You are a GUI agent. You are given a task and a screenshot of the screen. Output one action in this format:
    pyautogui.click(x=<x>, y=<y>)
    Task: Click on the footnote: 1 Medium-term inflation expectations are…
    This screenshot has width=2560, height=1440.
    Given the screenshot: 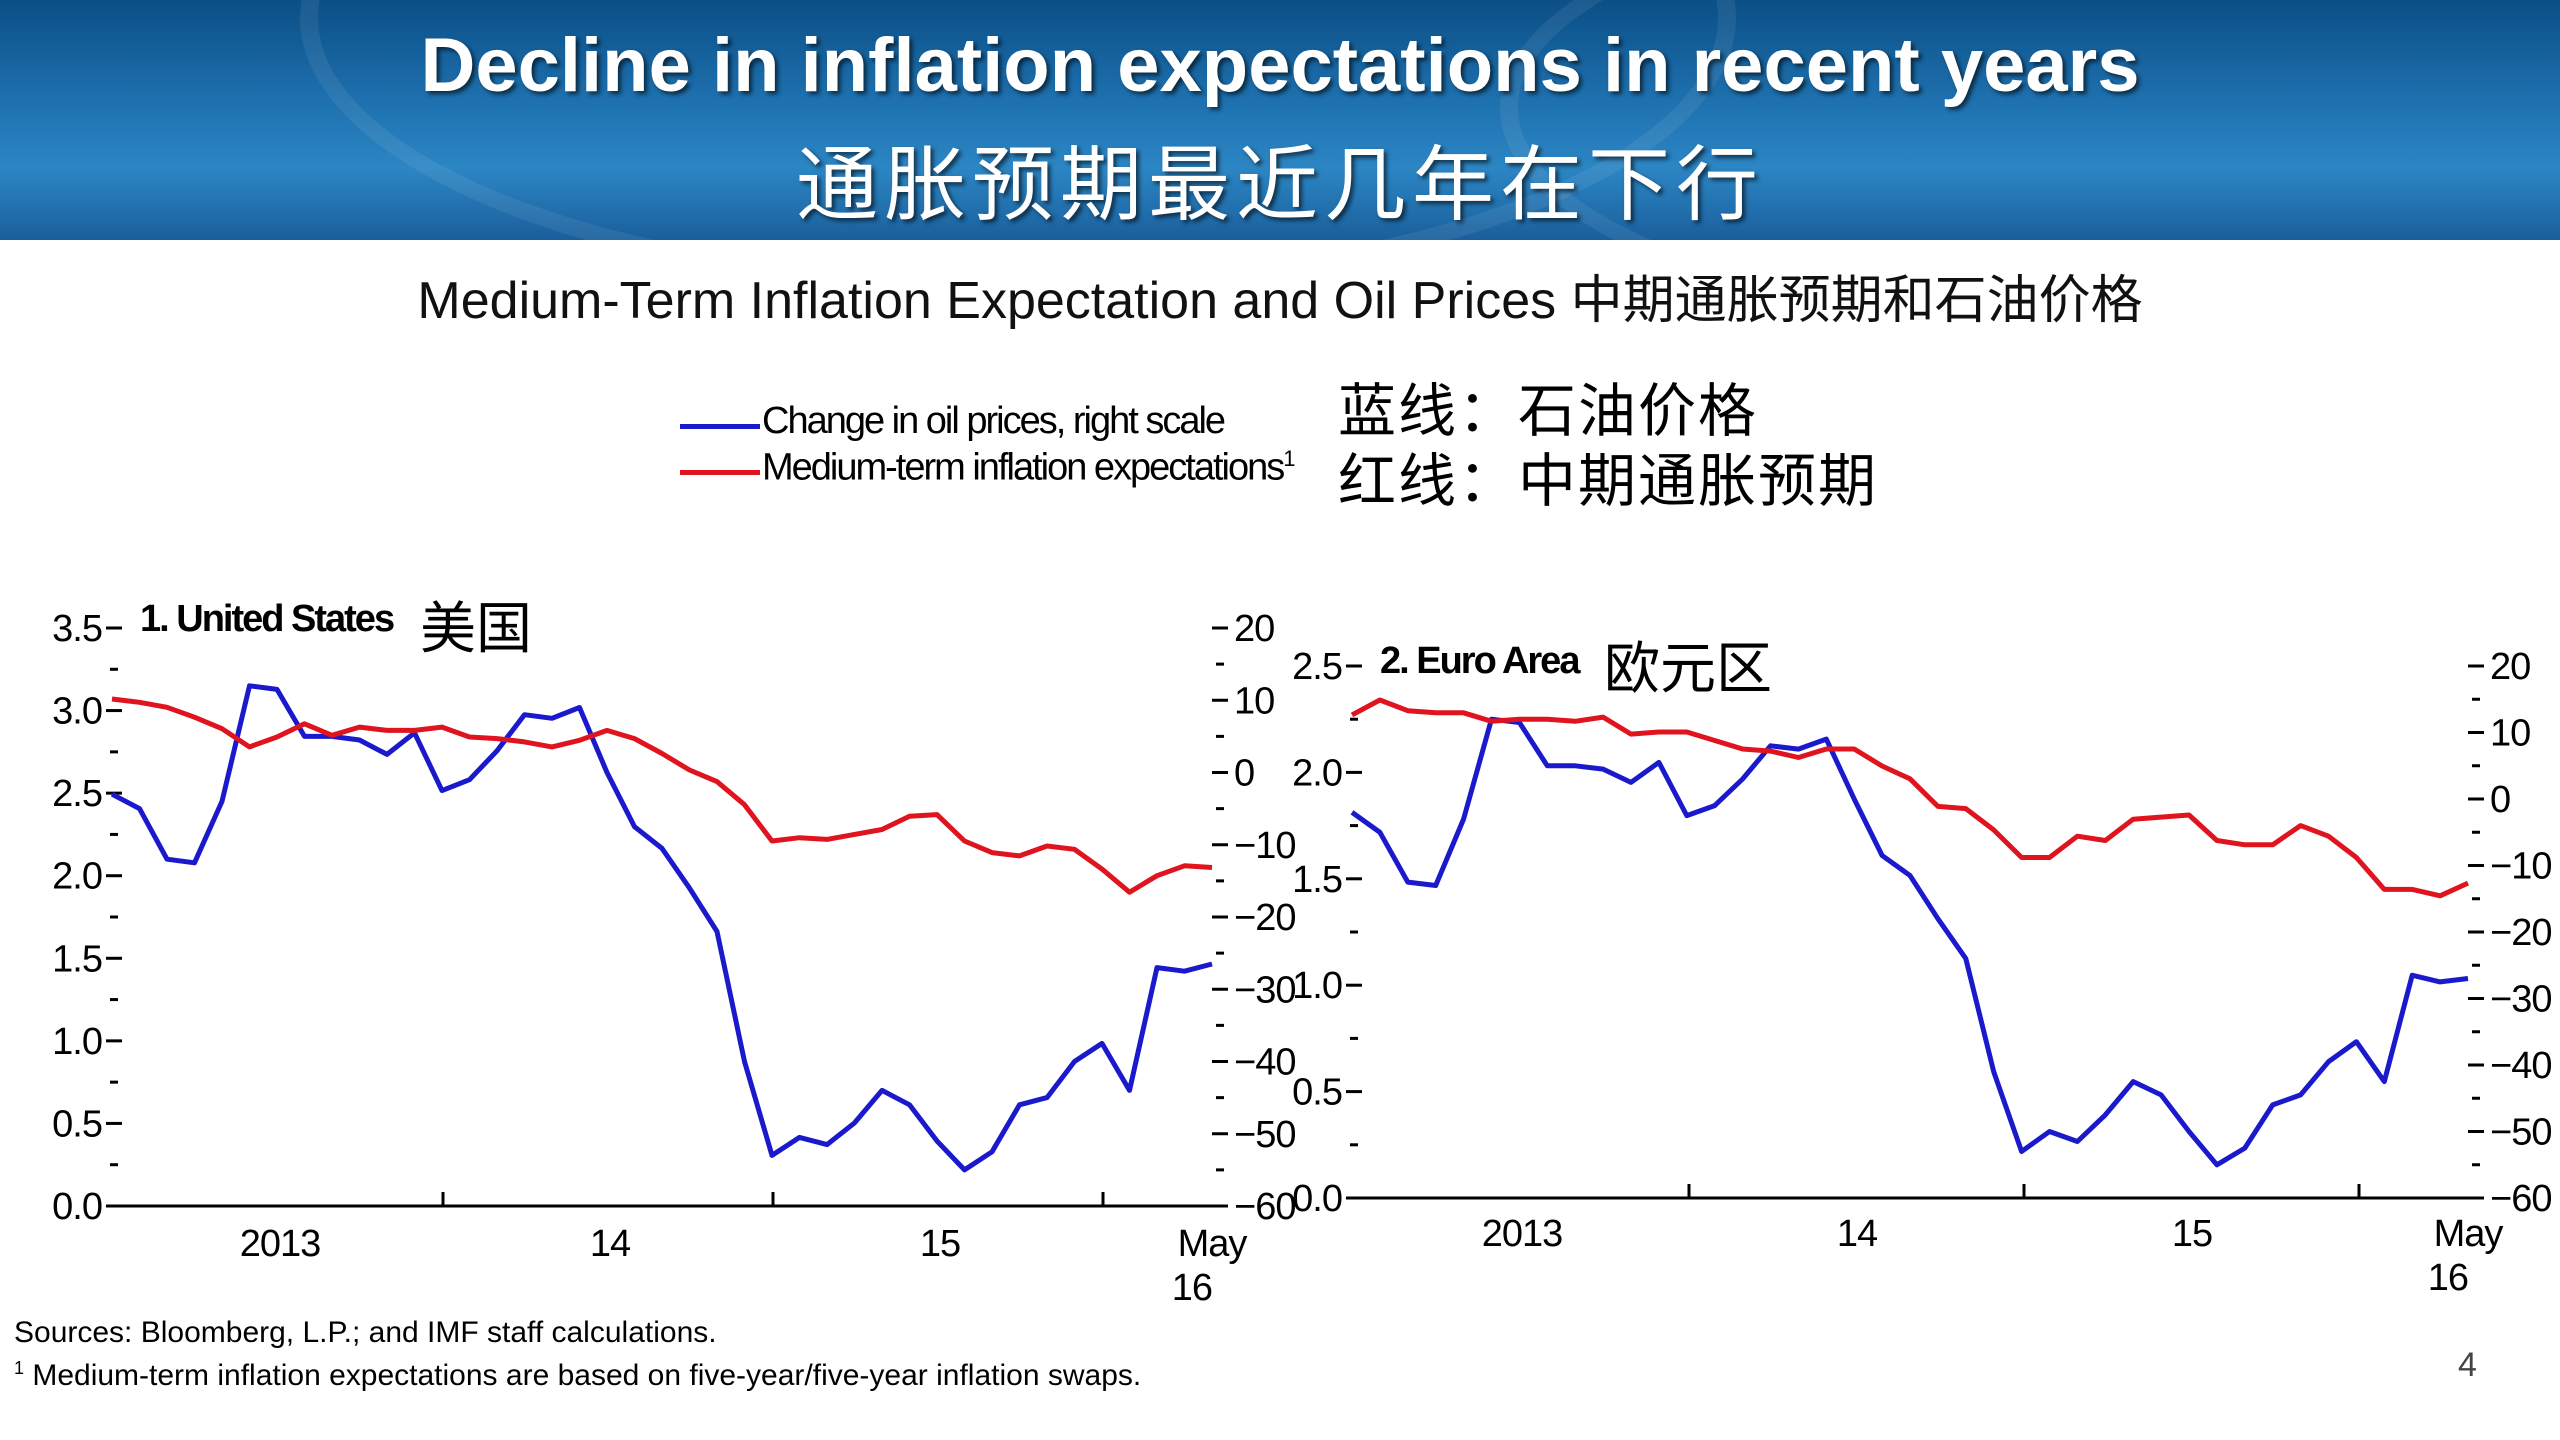 What is the action you would take?
    pyautogui.click(x=578, y=1375)
    